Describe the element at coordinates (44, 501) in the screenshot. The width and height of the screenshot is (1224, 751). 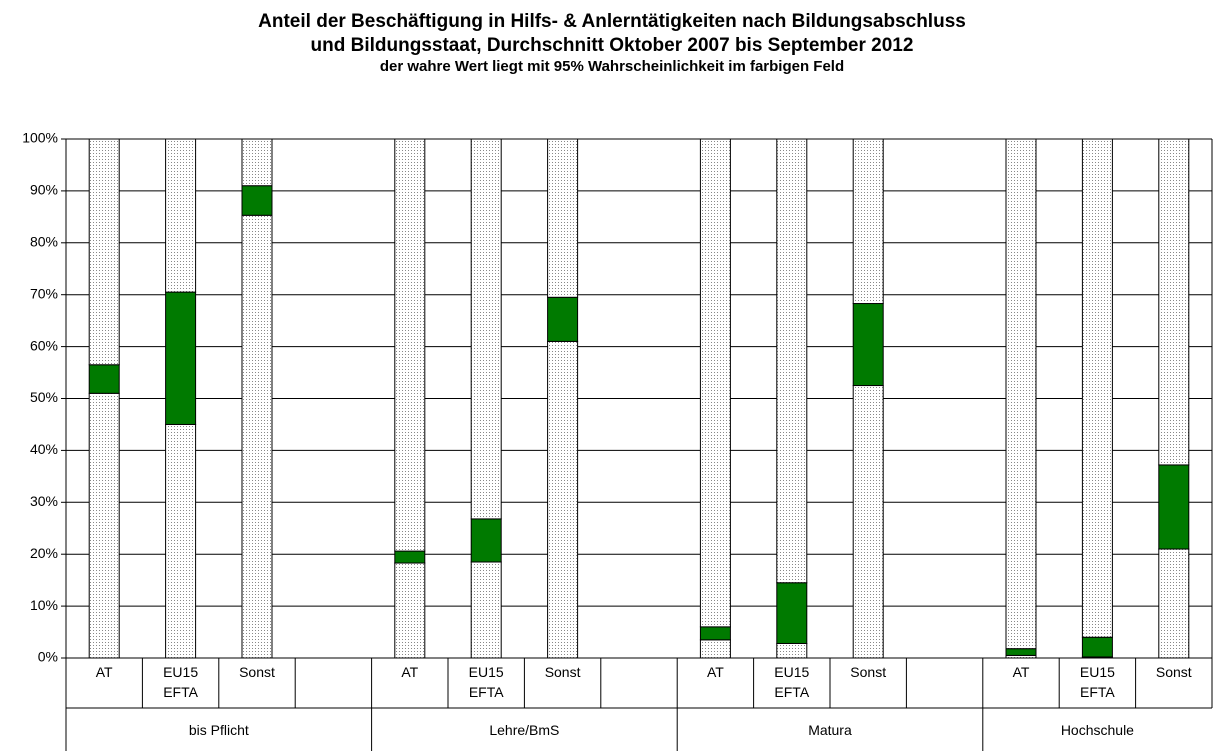
I see `y-tick-label: 30%` at that location.